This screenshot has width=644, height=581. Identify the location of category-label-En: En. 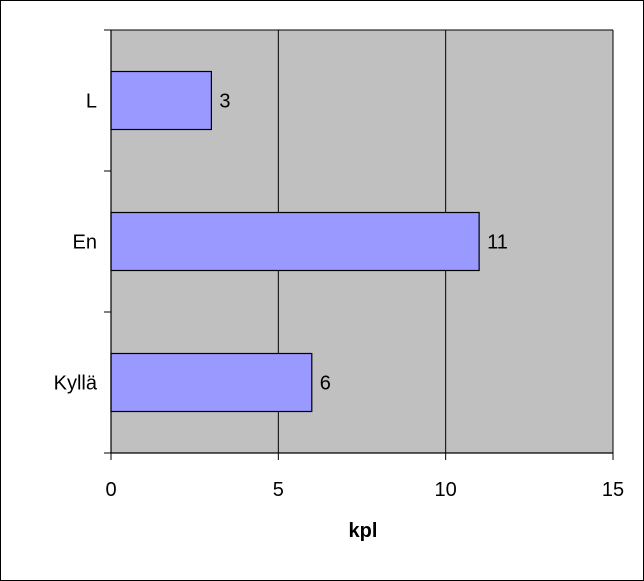
(85, 243).